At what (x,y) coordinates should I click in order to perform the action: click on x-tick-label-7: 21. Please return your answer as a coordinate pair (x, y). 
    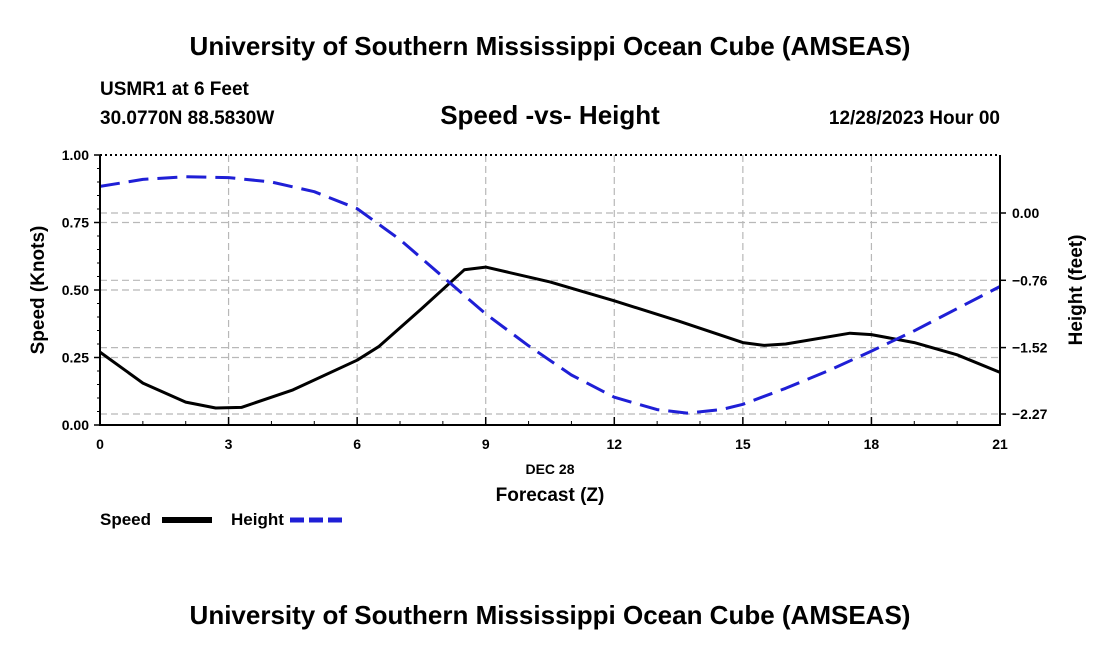
    Looking at the image, I should click on (1000, 444).